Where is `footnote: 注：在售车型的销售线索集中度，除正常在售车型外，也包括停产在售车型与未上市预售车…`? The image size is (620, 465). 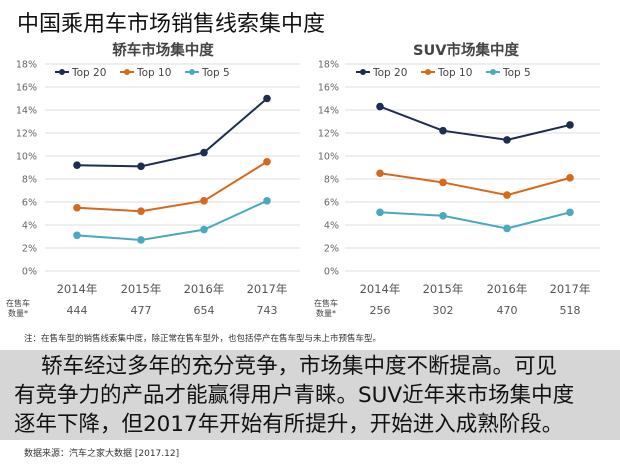 footnote: 注：在售车型的销售线索集中度，除正常在售车型外，也包括停产在售车型与未上市预售车… is located at coordinates (203, 339).